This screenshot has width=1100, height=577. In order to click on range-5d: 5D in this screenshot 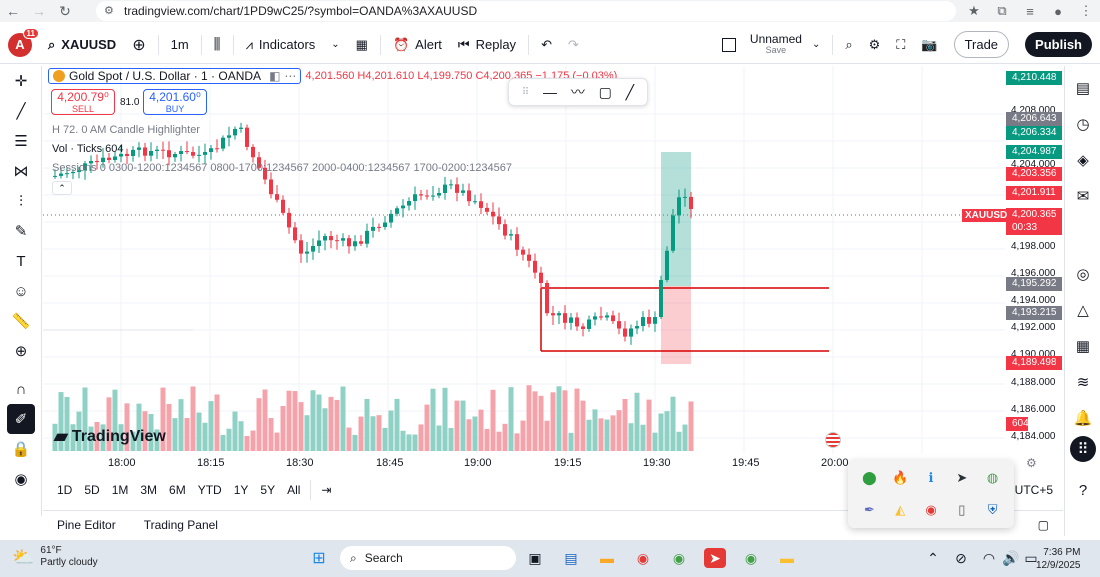, I will do `click(92, 490)`.